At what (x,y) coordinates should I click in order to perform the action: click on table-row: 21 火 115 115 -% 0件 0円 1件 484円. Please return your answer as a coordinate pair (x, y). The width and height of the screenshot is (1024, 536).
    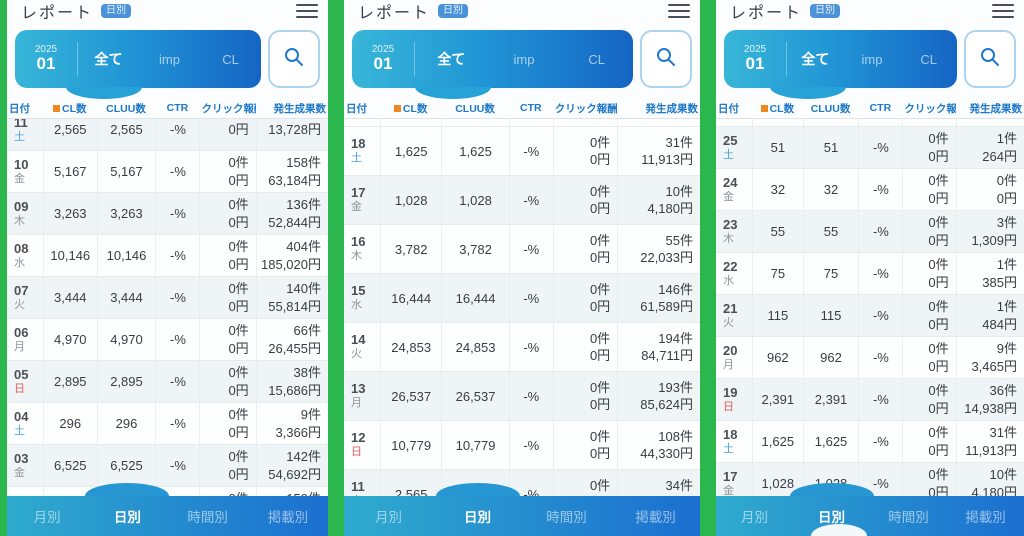
    Looking at the image, I should click on (870, 316).